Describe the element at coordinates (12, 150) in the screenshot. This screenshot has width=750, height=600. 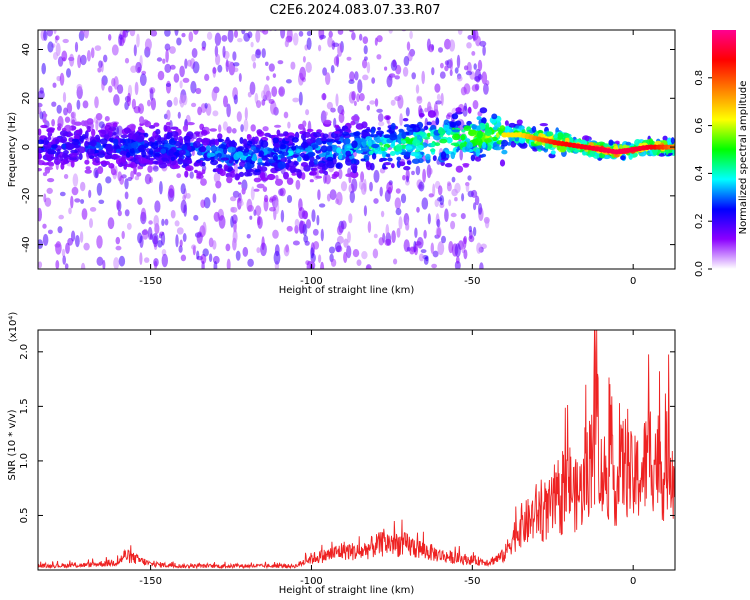
I see `y-axis-label: Frequency (Hz)` at that location.